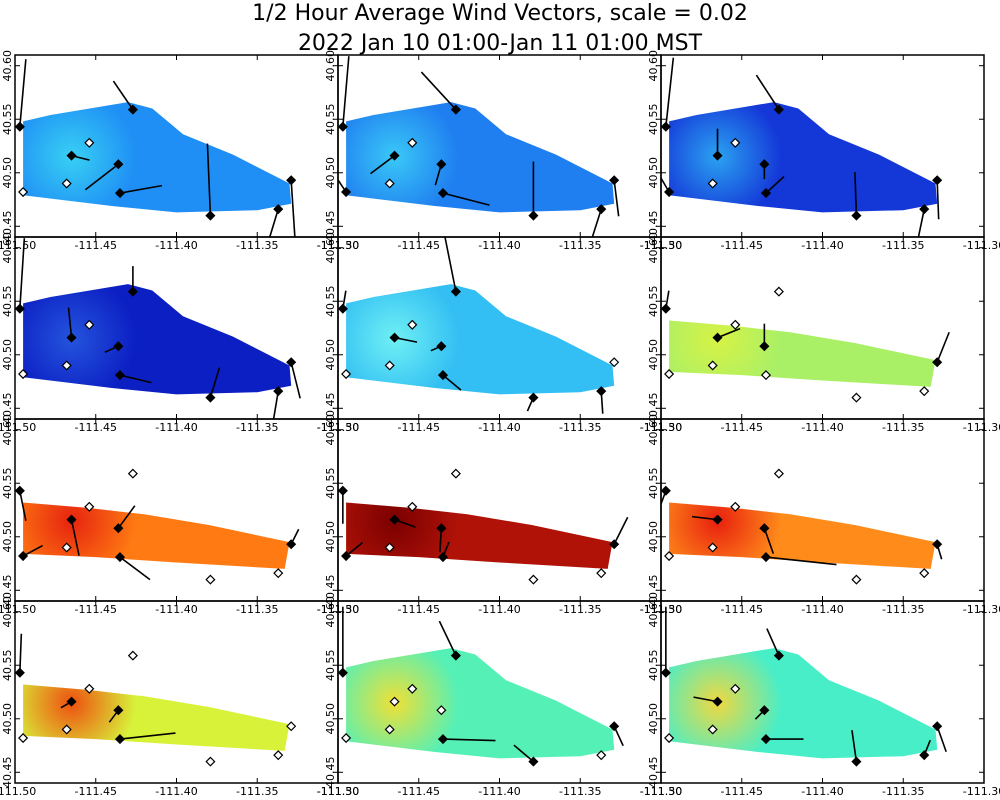 Image resolution: width=1000 pixels, height=800 pixels. Describe the element at coordinates (96, 609) in the screenshot. I see `x-tick-label: -111.45` at that location.